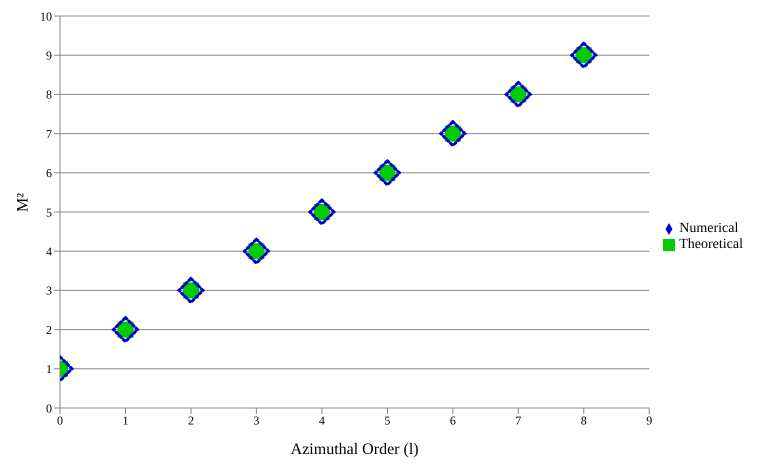 This screenshot has width=771, height=474. I want to click on x-tick-label: 0, so click(60, 421).